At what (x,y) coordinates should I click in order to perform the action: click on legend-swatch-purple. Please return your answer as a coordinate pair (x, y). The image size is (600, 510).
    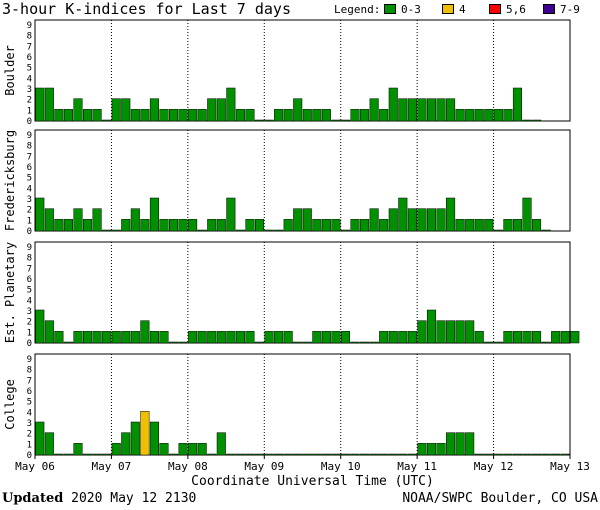
    Looking at the image, I should click on (549, 9).